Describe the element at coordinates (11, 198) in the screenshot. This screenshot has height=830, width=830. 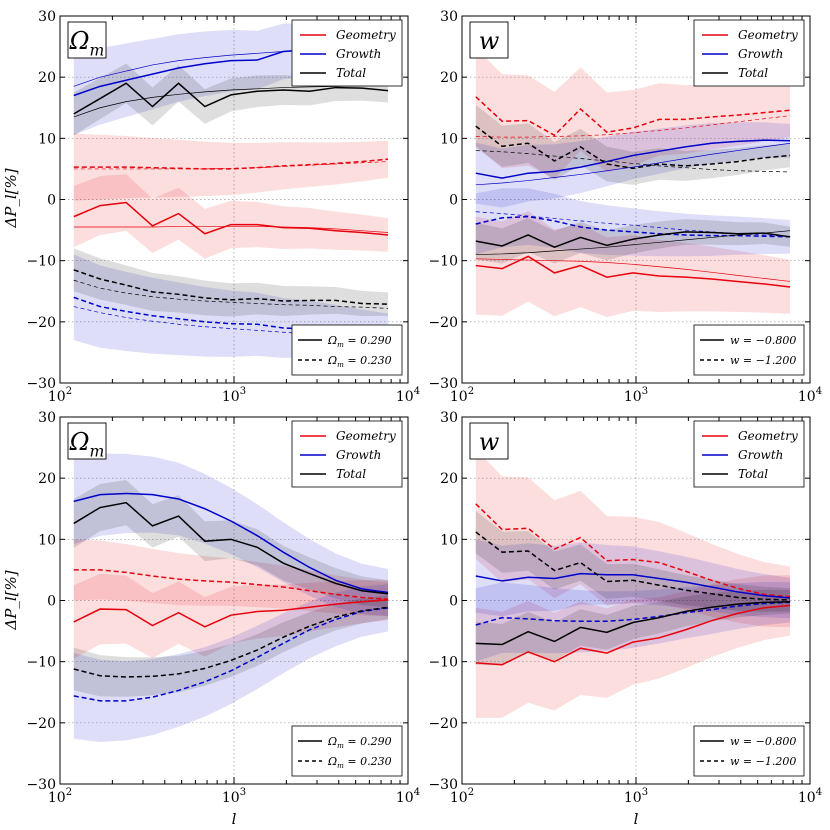
I see `y-axis-label-top: ΔP_l[%]` at that location.